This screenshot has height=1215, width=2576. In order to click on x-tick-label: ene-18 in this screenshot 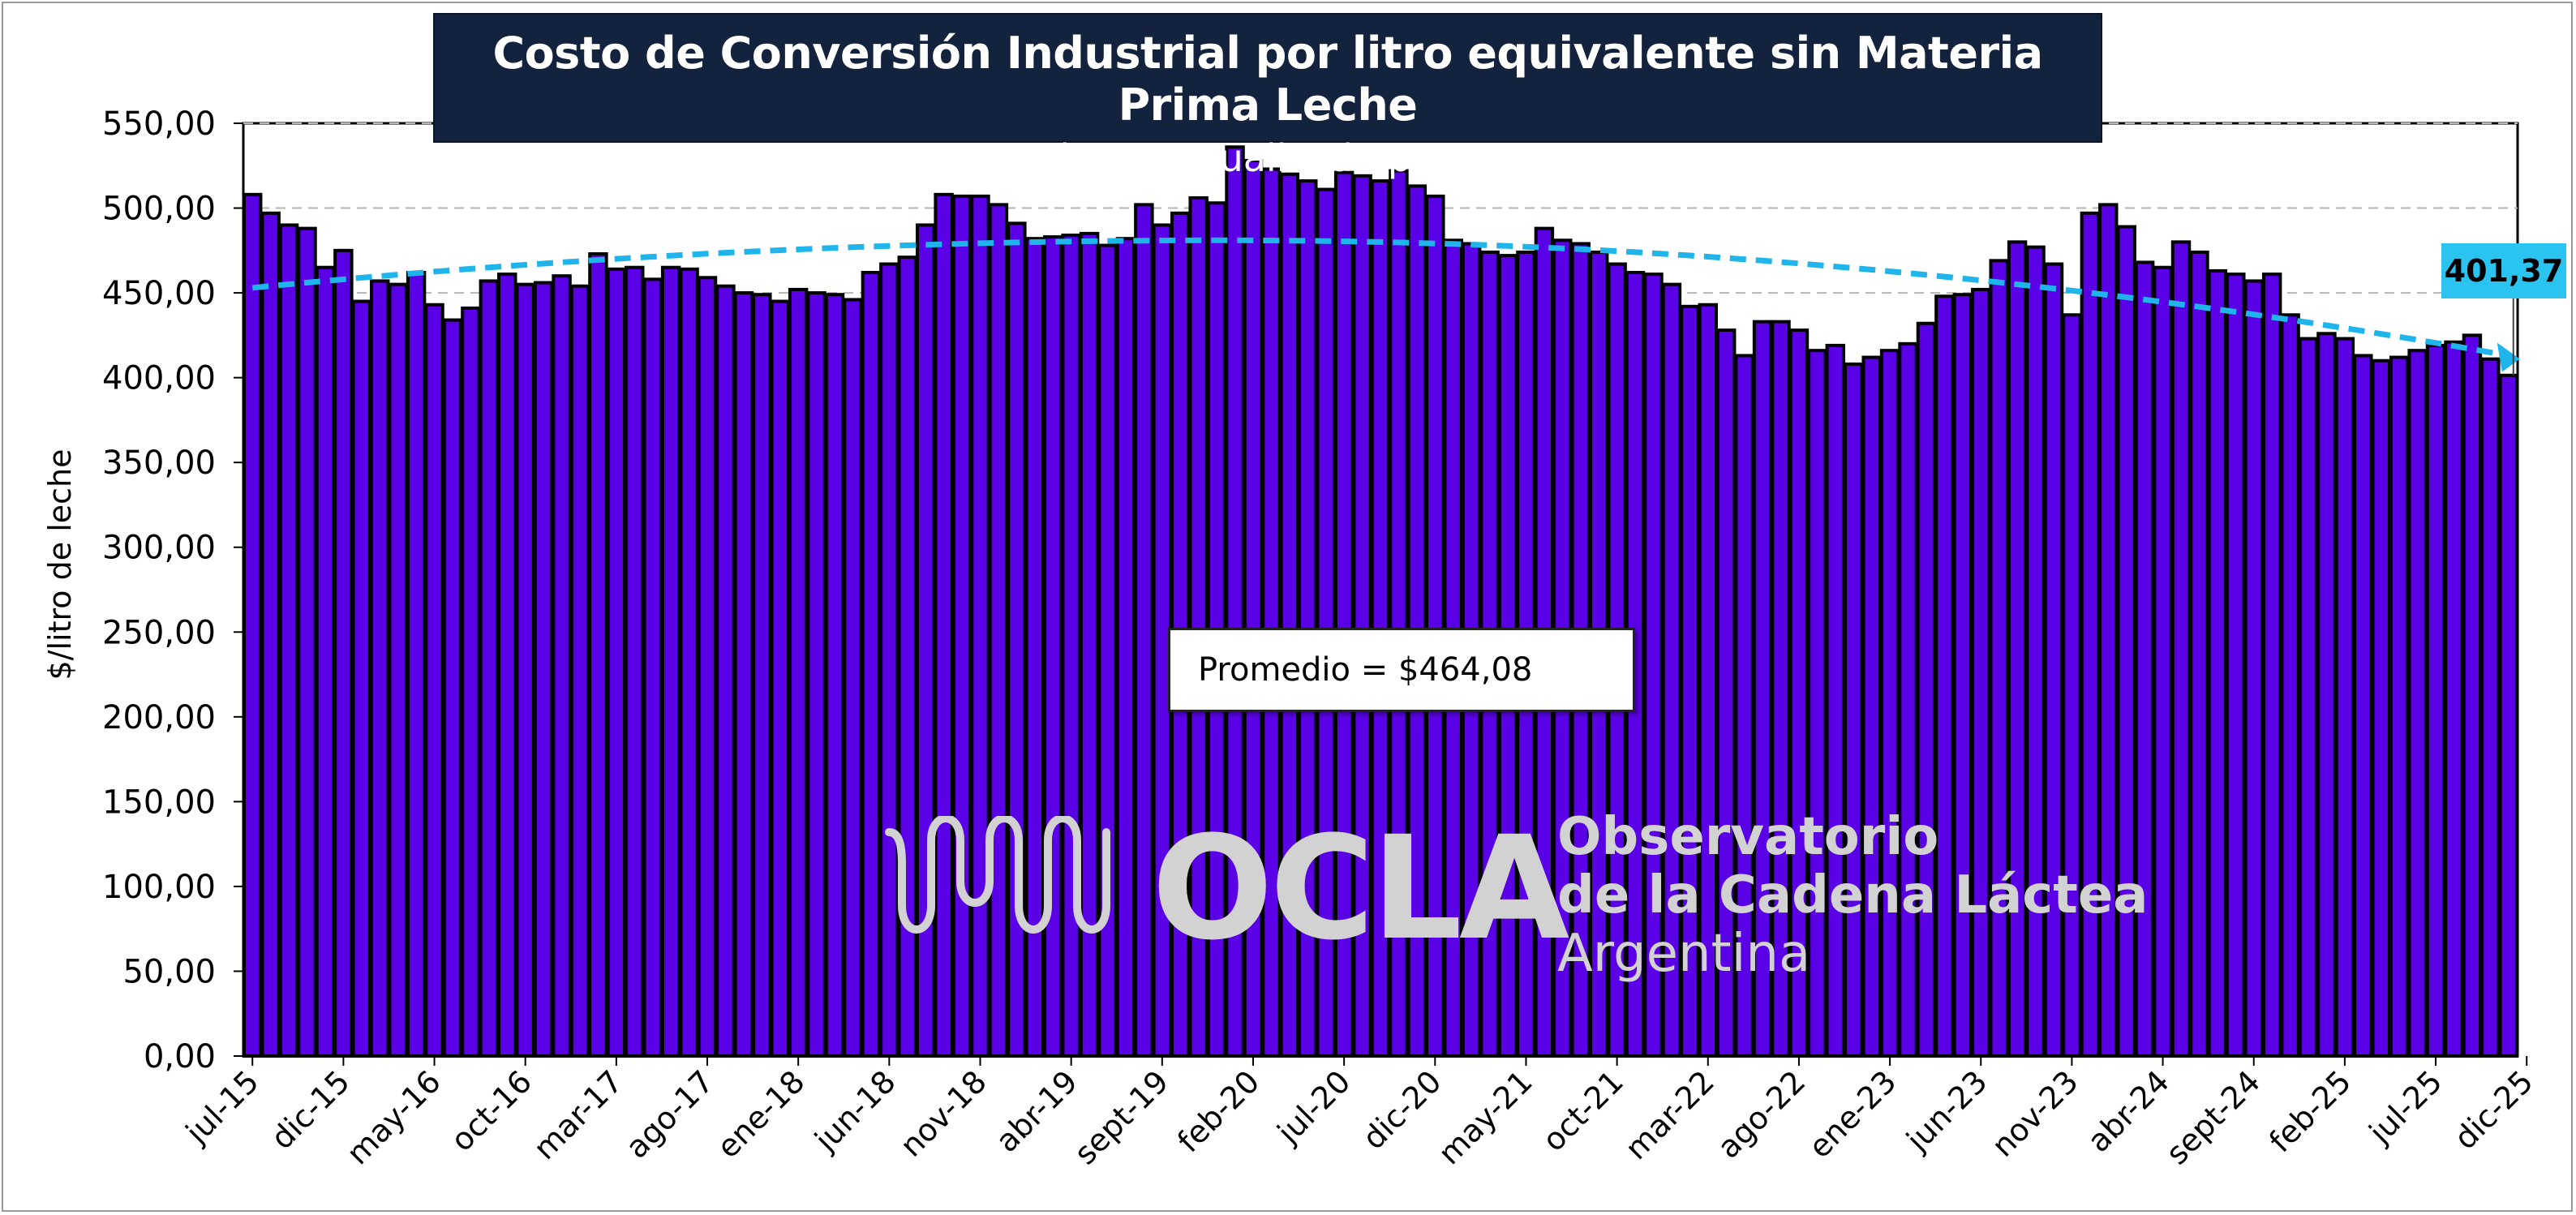, I will do `click(760, 1114)`.